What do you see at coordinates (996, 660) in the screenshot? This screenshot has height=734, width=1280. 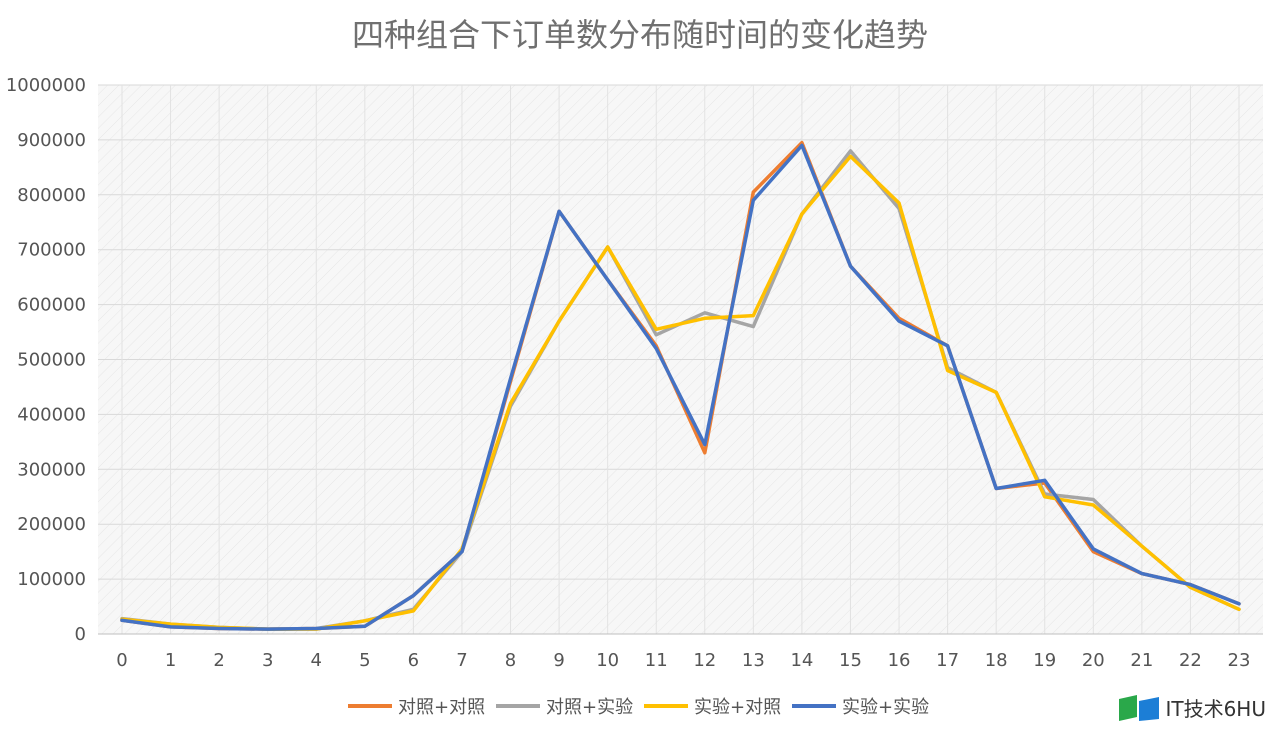 I see `x-tick-label-18: 18` at bounding box center [996, 660].